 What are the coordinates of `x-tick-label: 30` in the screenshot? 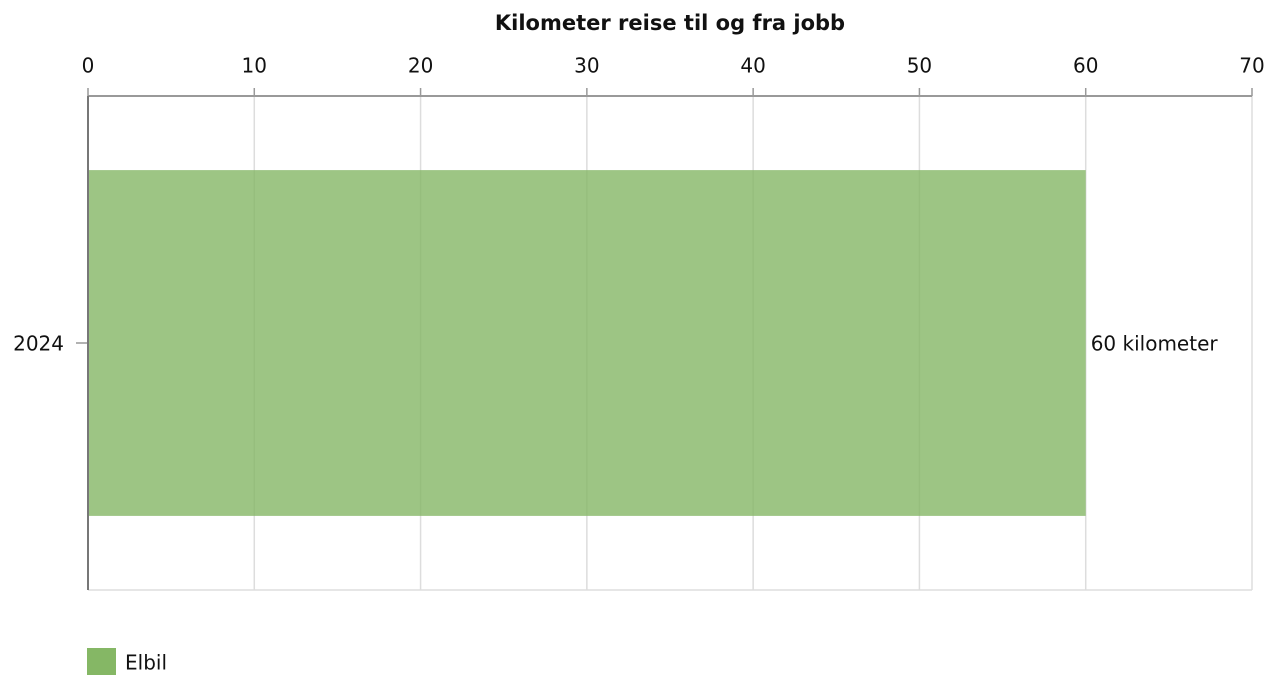 It's located at (586, 66).